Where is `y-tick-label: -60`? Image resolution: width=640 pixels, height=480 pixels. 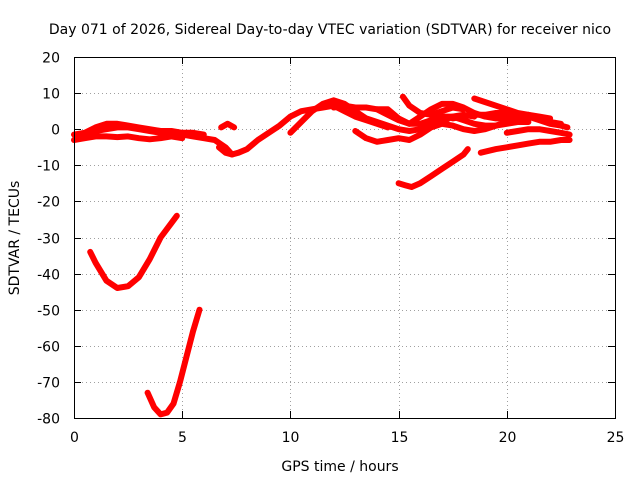
y-tick-label: -60 is located at coordinates (48, 348).